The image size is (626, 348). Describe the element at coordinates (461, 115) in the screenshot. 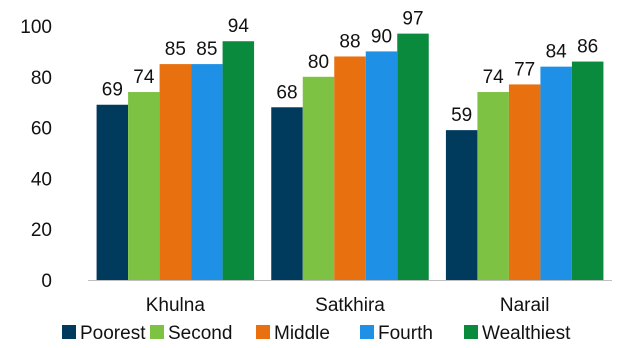

I see `data-label: 59` at that location.